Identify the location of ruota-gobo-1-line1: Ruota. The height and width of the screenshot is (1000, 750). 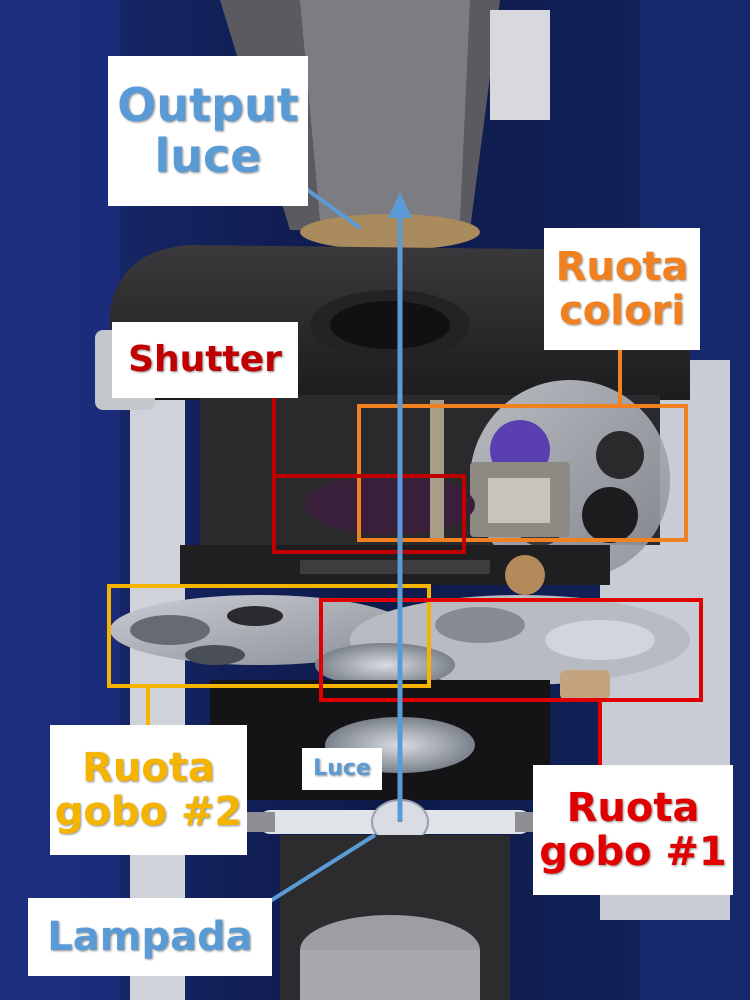
(633, 808).